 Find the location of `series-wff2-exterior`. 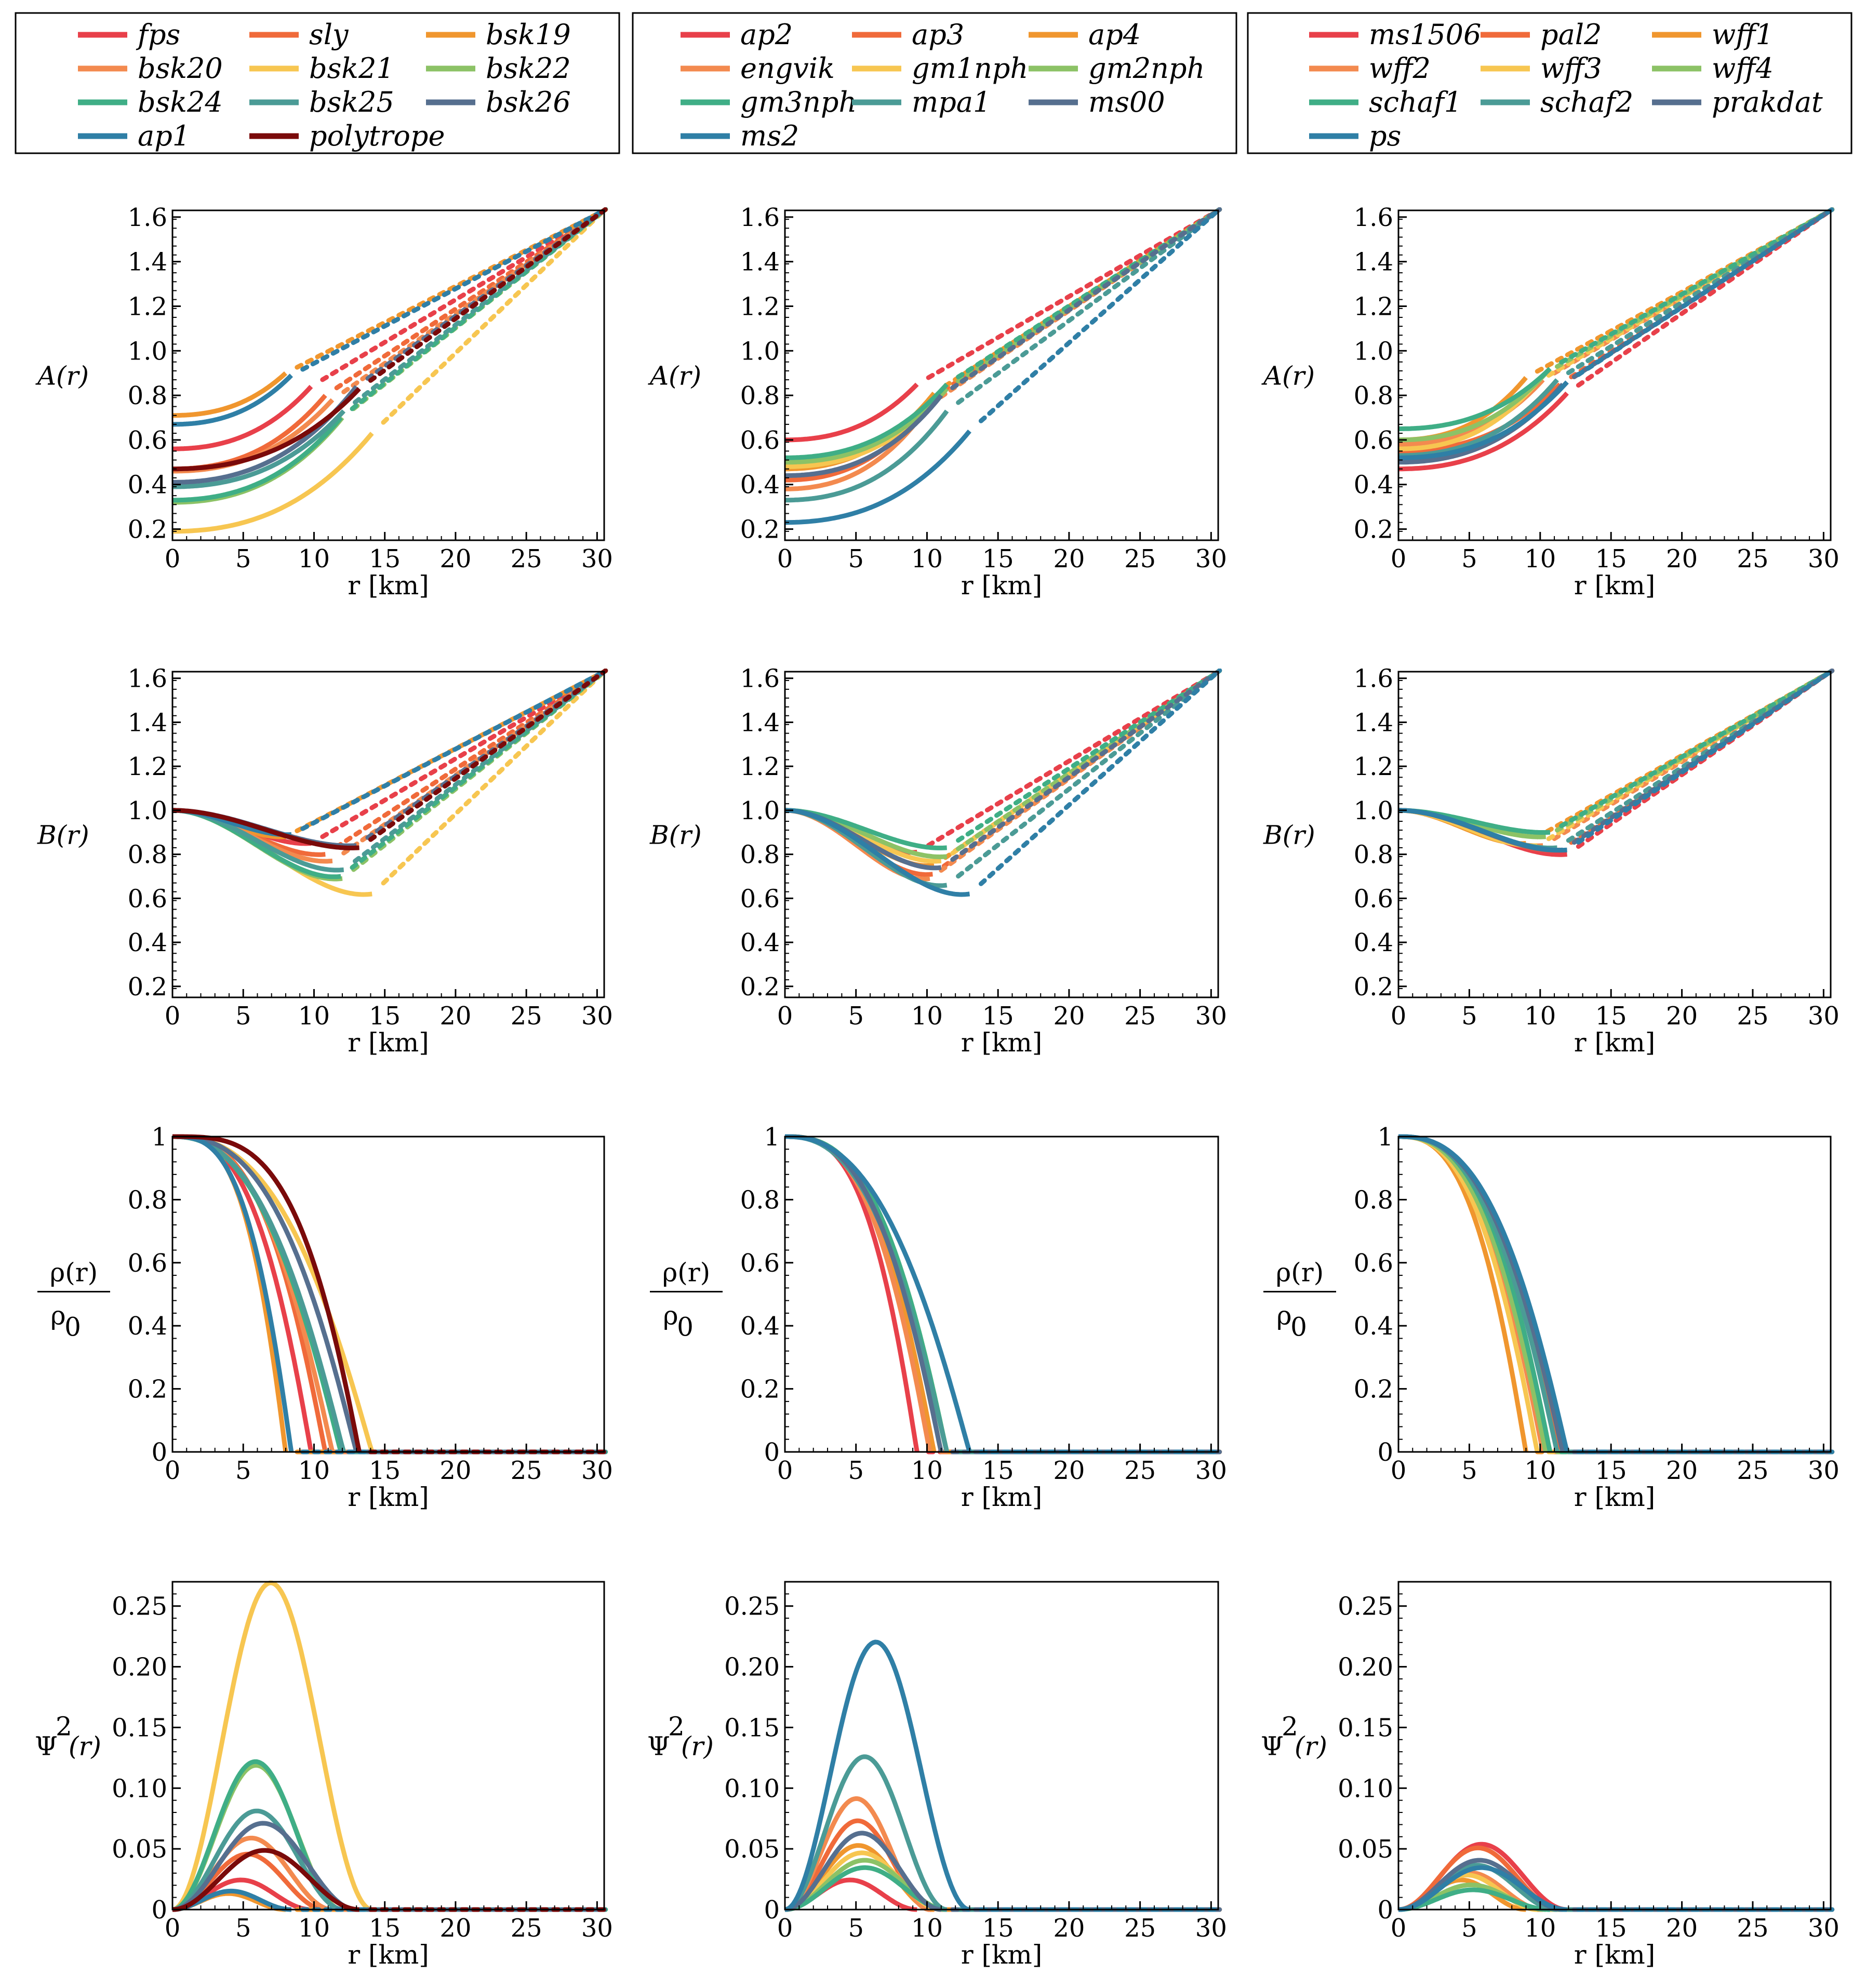

series-wff2-exterior is located at coordinates (1693, 755).